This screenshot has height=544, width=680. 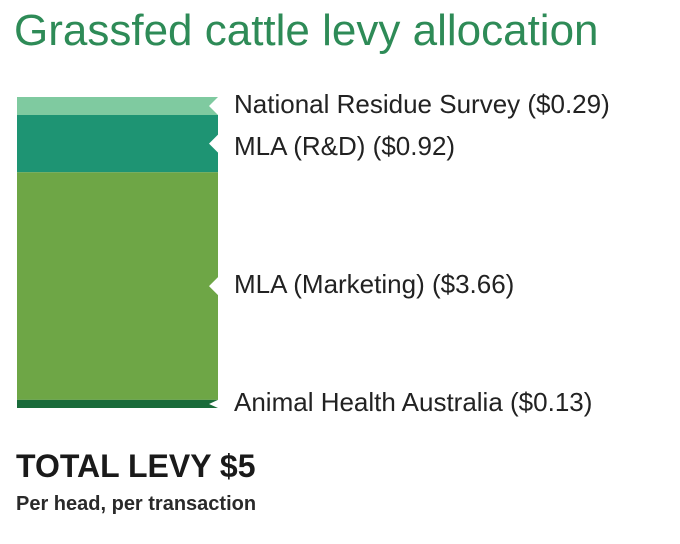 What do you see at coordinates (136, 504) in the screenshot?
I see `total-subtitle: Per head, per transaction` at bounding box center [136, 504].